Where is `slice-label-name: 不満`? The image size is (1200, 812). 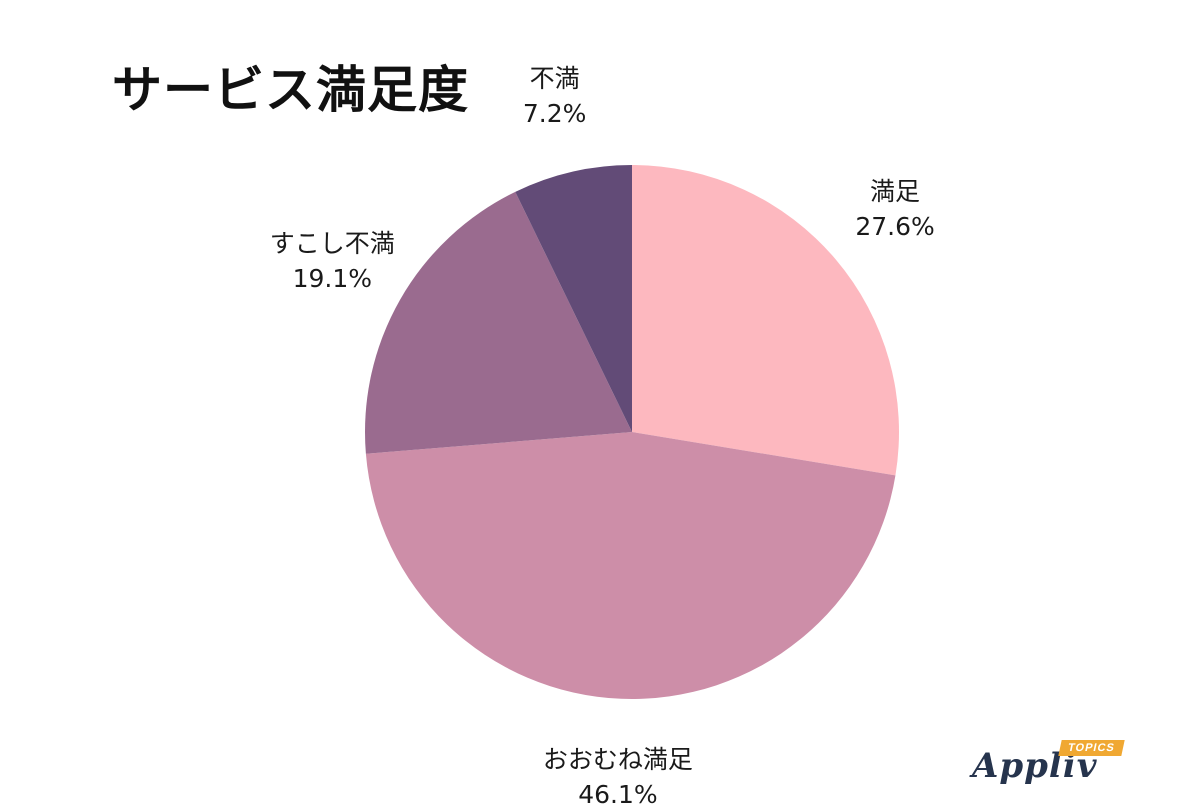
slice-label-name: 不満 is located at coordinates (554, 78).